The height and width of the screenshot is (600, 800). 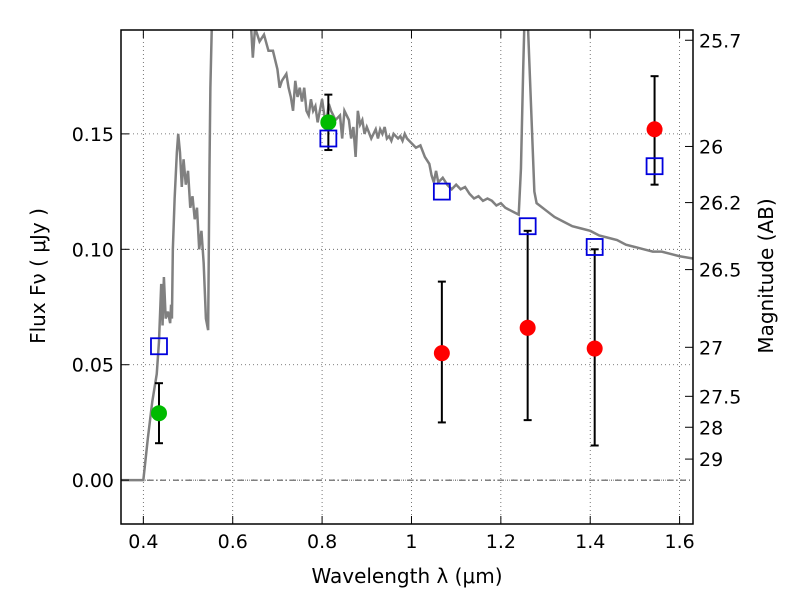 What do you see at coordinates (38, 276) in the screenshot?
I see `y-axis-label: Flux Fν ( μJy )` at bounding box center [38, 276].